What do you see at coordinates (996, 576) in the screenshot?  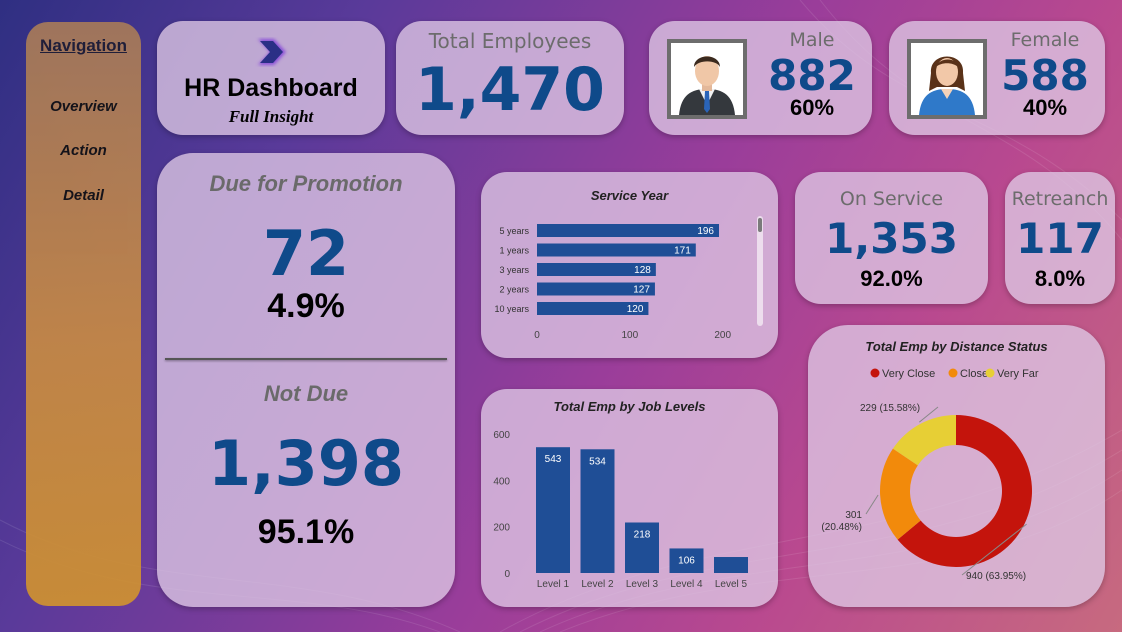 I see `distance-slice-label: 940 (63.95%)` at bounding box center [996, 576].